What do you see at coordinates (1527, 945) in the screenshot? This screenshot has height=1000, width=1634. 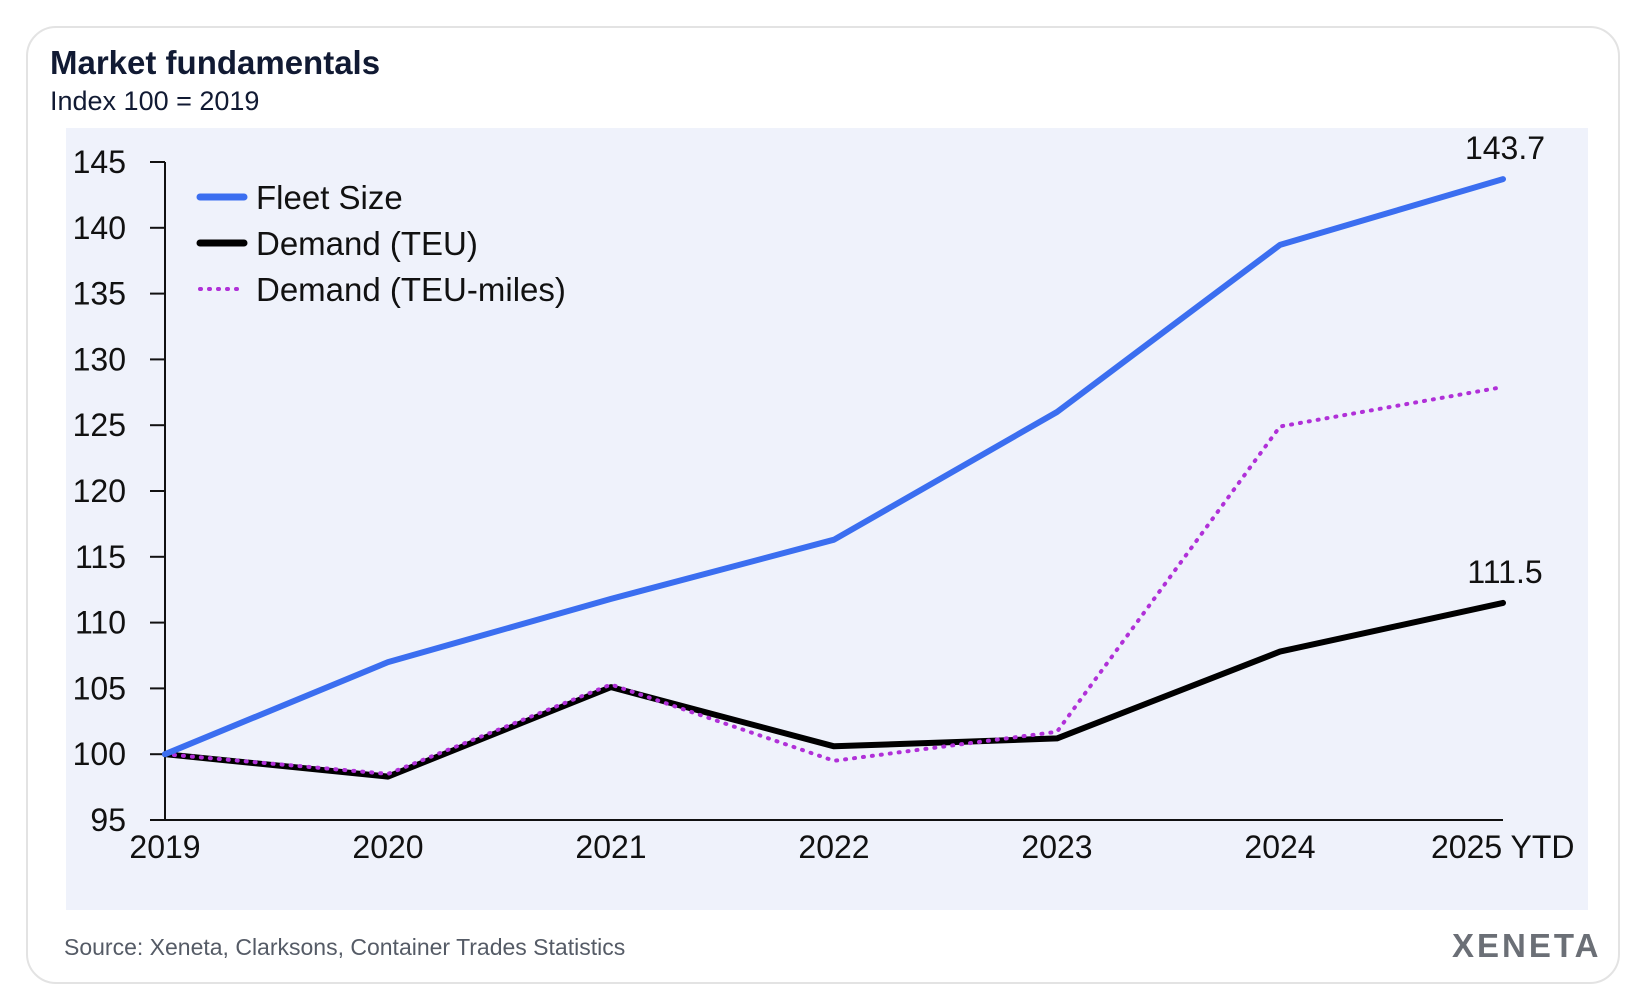 I see `brand-logo: XENETA` at bounding box center [1527, 945].